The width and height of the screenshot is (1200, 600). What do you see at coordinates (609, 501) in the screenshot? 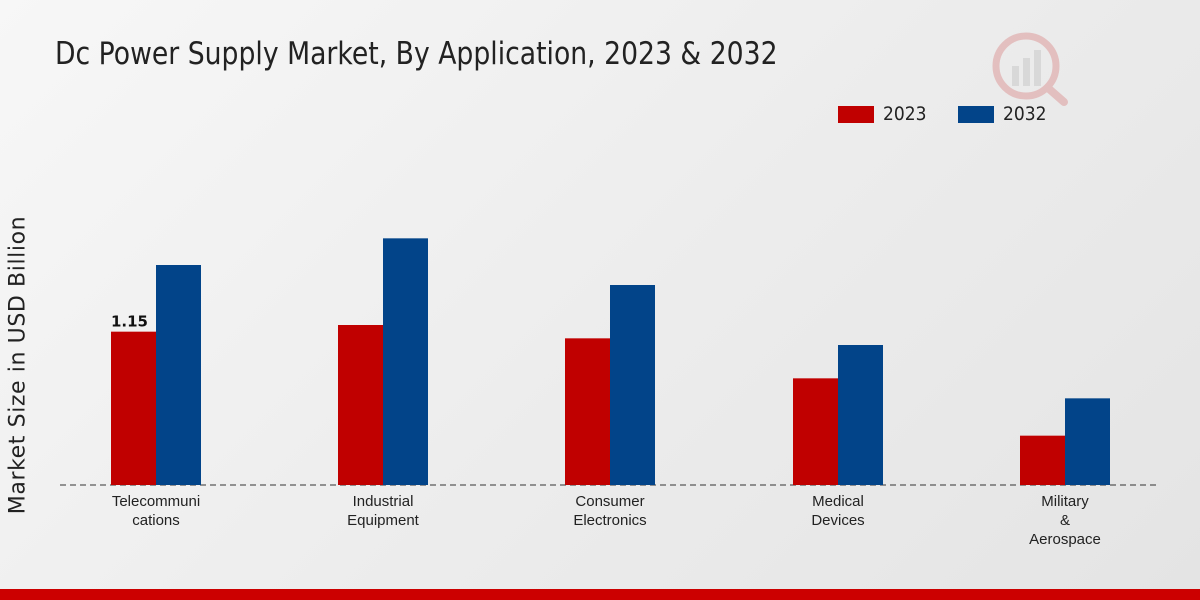
I see `x-tick-label-line: Consumer` at bounding box center [609, 501].